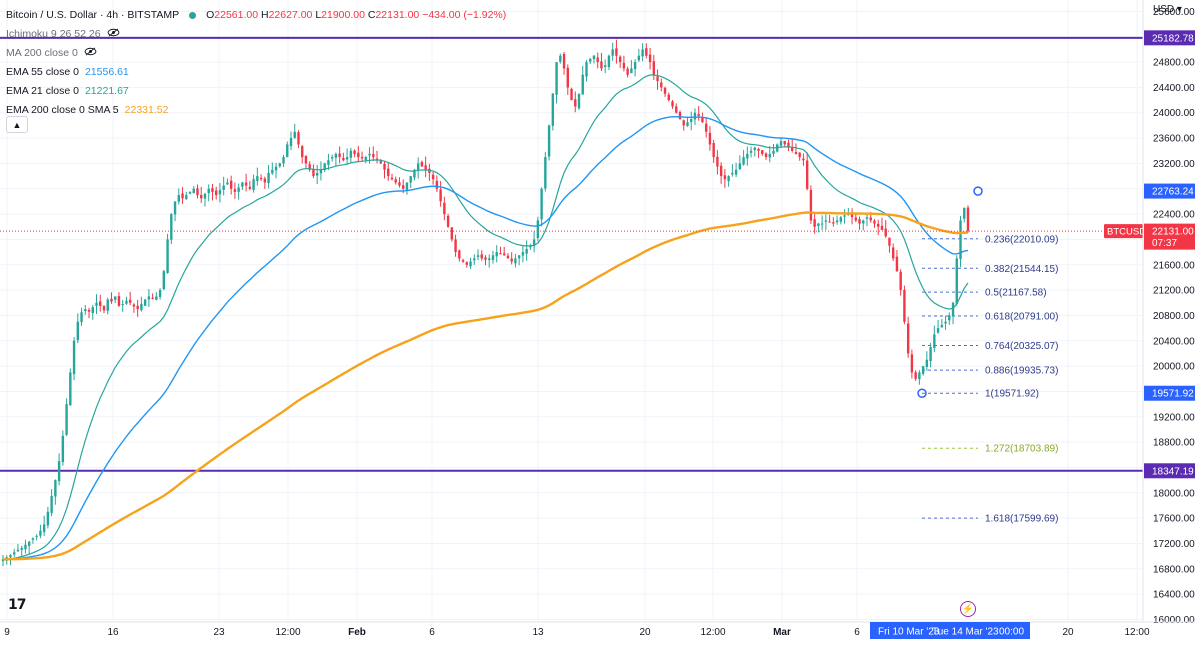 This screenshot has height=645, width=1195. Describe the element at coordinates (17, 605) in the screenshot. I see `tradingview-logo-icon: 17` at that location.